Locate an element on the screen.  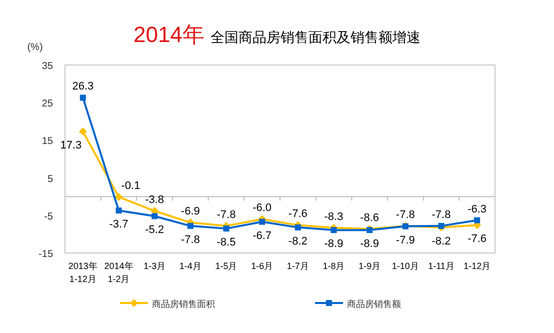
y-tick-label: 35 is located at coordinates (48, 66).